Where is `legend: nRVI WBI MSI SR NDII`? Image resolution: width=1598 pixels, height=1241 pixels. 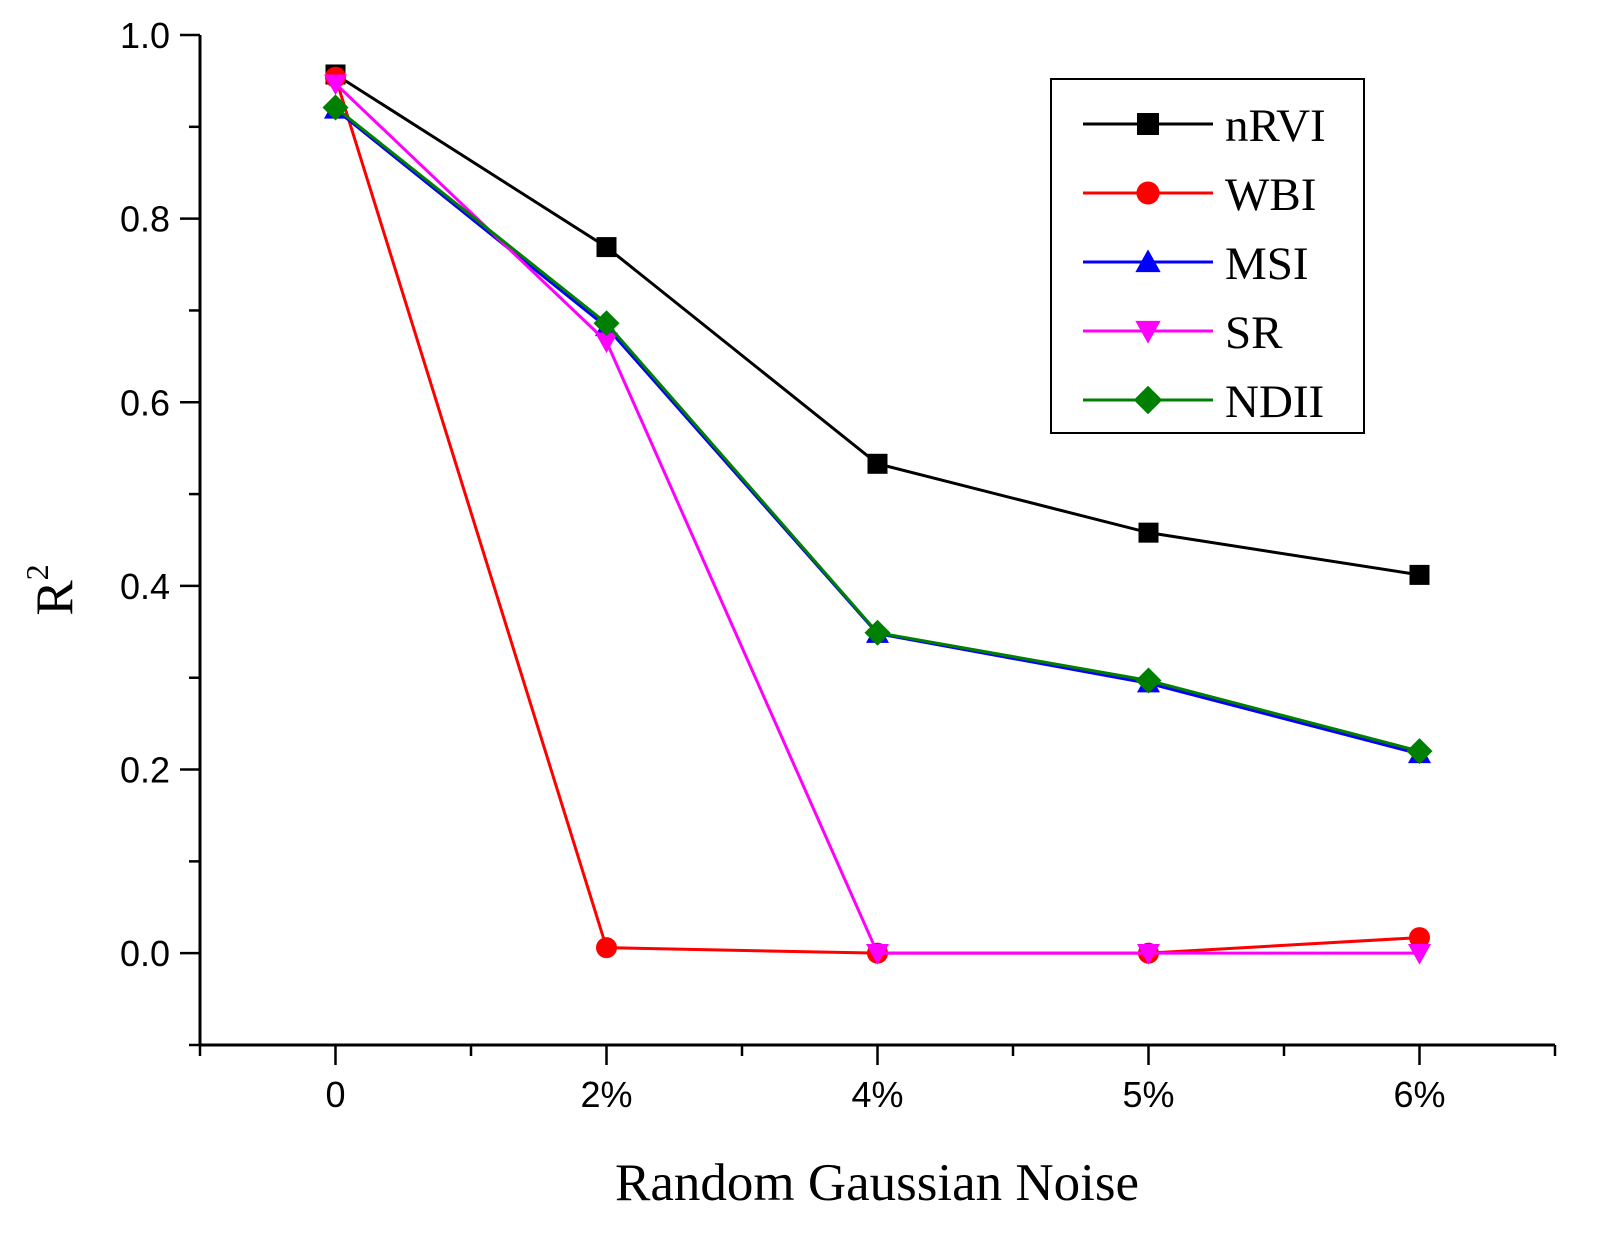 legend: nRVI WBI MSI SR NDII is located at coordinates (1207, 256).